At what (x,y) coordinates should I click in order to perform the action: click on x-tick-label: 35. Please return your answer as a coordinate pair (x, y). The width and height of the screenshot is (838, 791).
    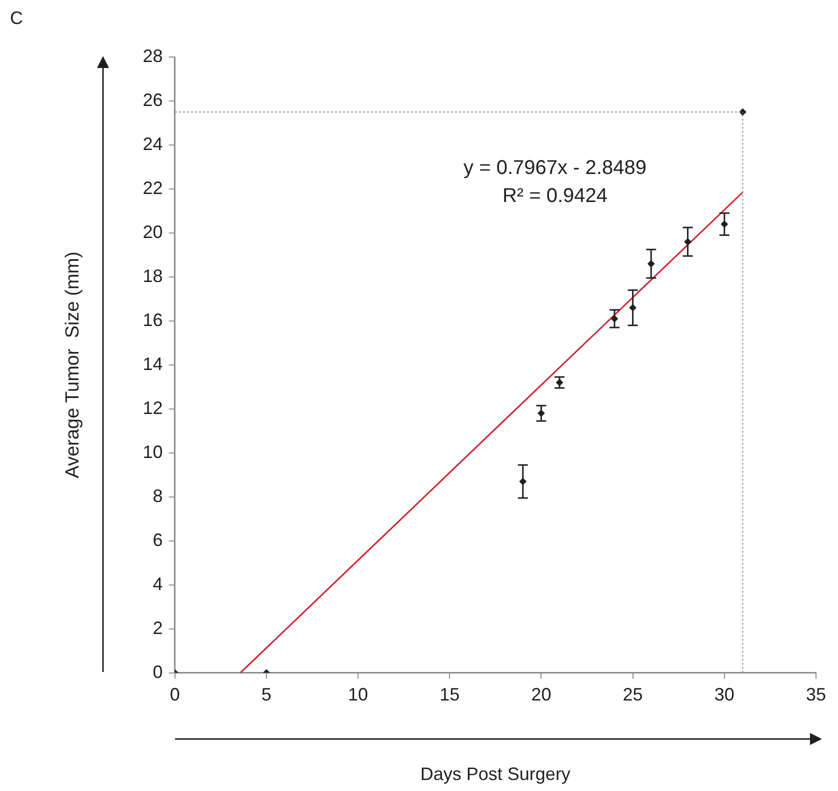
    Looking at the image, I should click on (816, 694).